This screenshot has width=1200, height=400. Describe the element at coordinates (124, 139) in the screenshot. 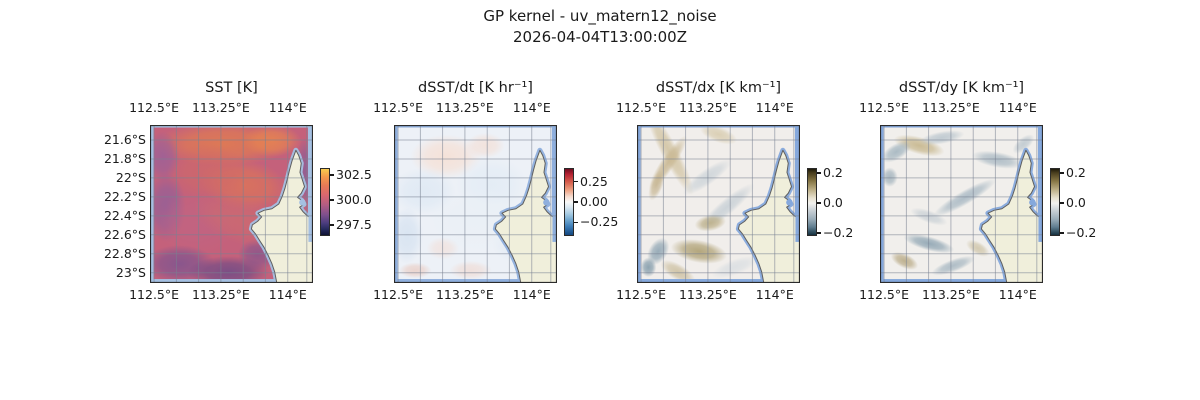

I see `ytick-label: 21.6°S` at that location.